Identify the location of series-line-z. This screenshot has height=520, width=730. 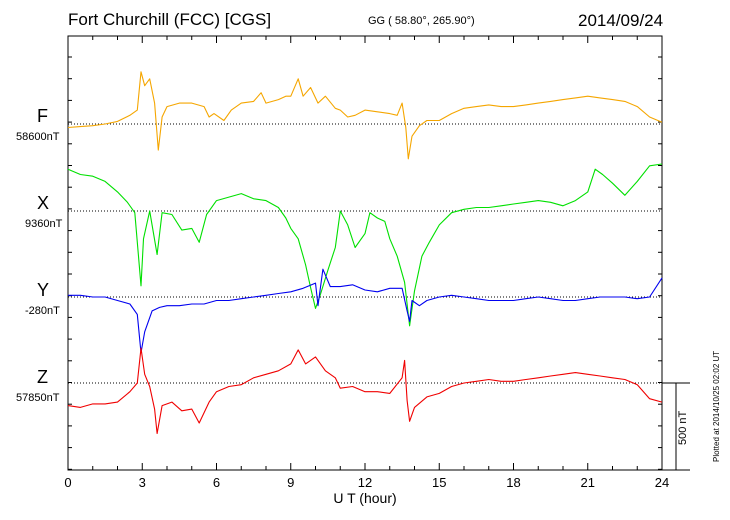
(365, 391).